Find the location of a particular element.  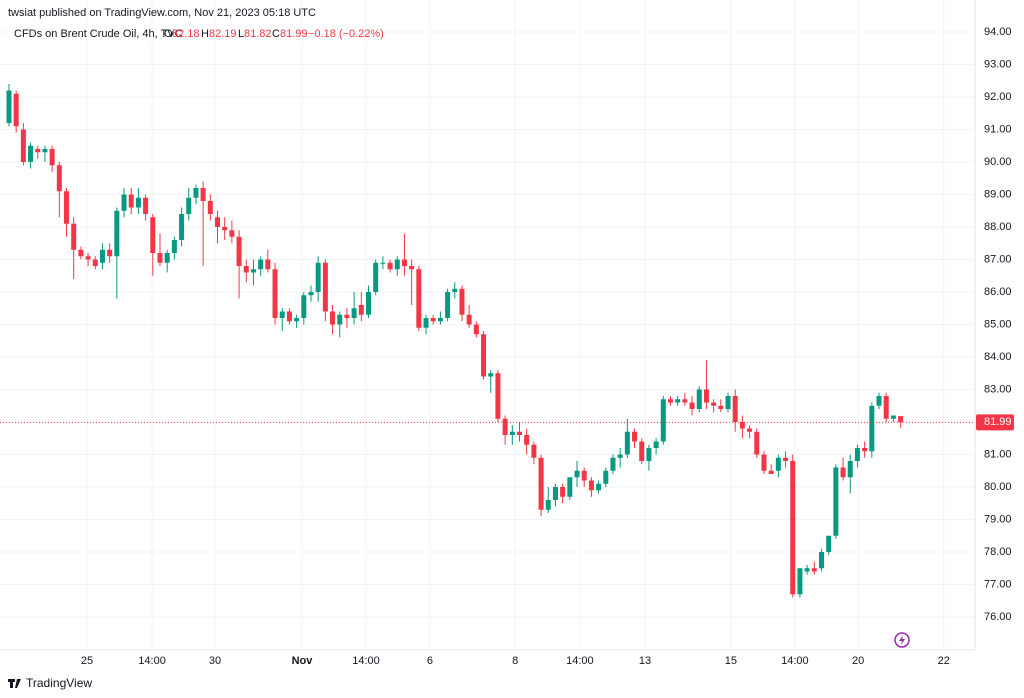

y-tick-label: 76.00 is located at coordinates (998, 617).